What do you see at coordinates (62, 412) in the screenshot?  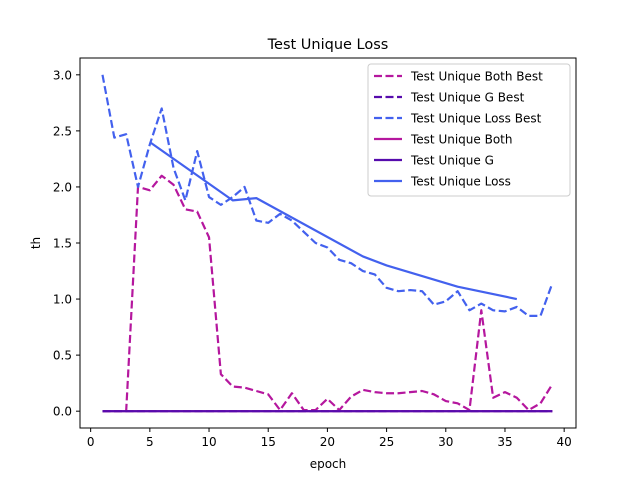 I see `y-tick-label: 0.0` at bounding box center [62, 412].